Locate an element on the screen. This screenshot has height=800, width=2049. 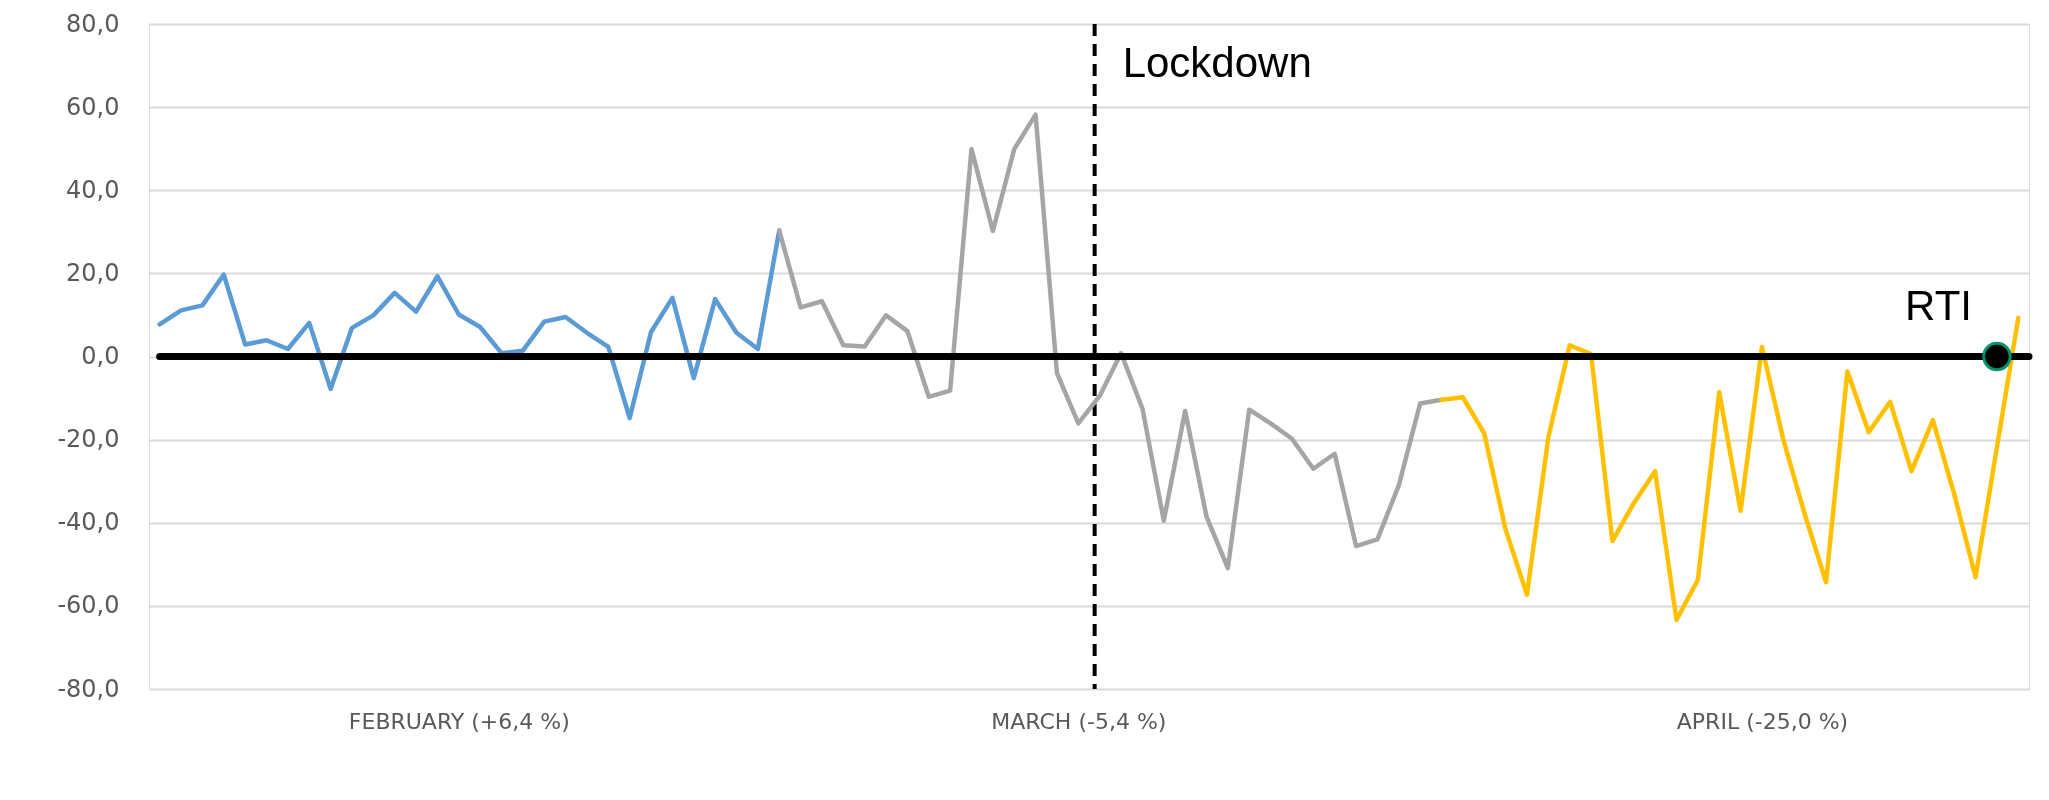
annotation: Lockdown is located at coordinates (1217, 62).